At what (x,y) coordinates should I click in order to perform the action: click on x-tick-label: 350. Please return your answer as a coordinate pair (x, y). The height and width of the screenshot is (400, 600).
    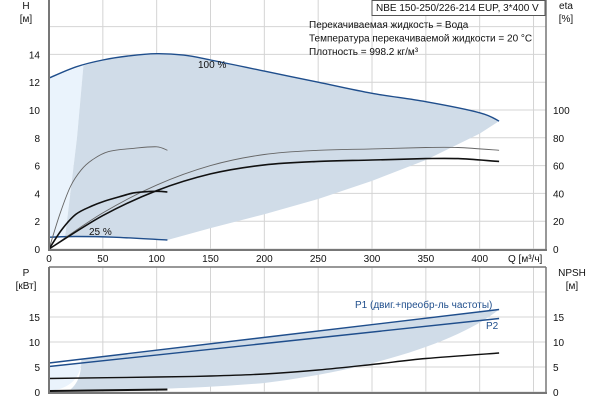
    Looking at the image, I should click on (426, 259).